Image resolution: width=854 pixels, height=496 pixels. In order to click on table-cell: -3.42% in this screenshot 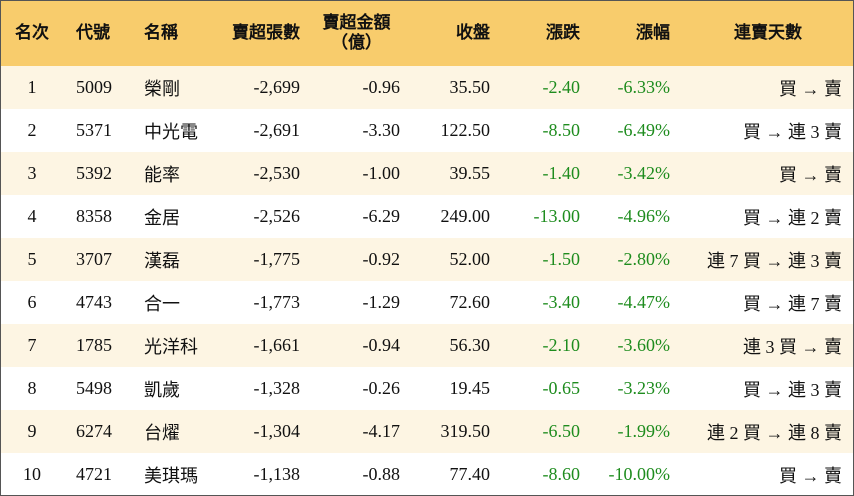, I will do `click(637, 173)`.